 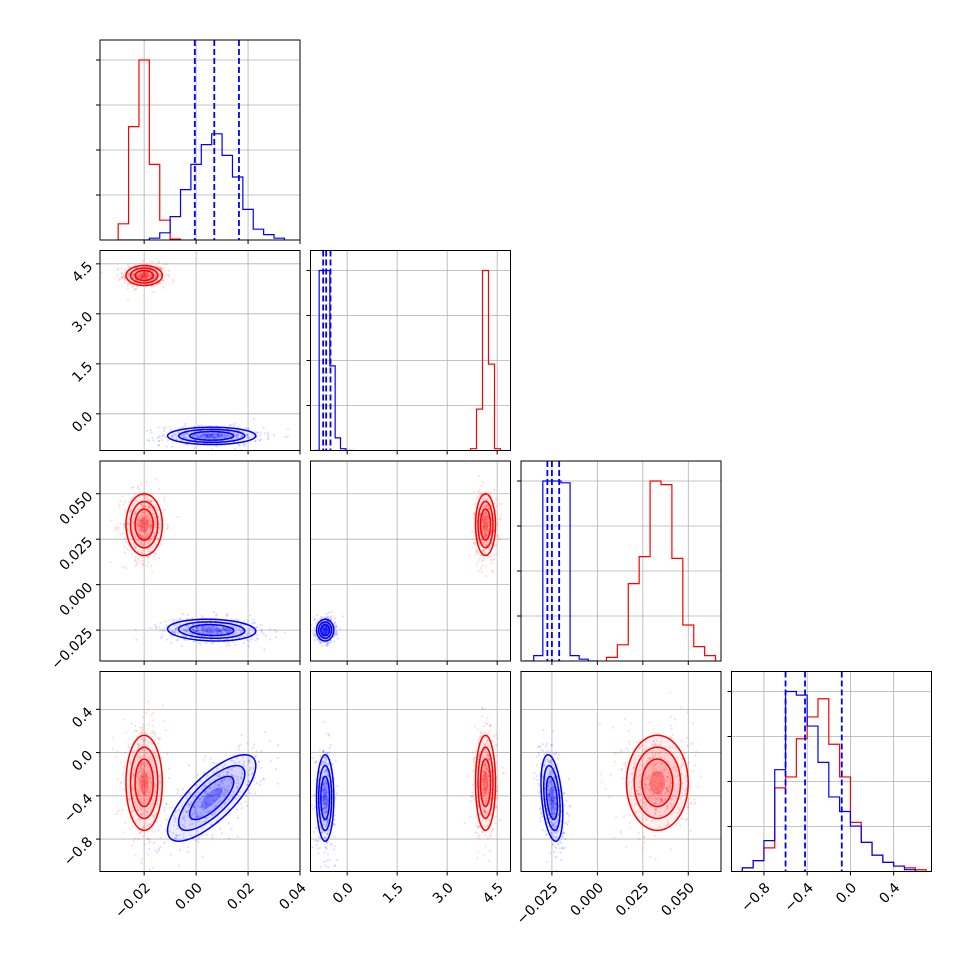 I want to click on histogram-red, so click(x=661, y=570).